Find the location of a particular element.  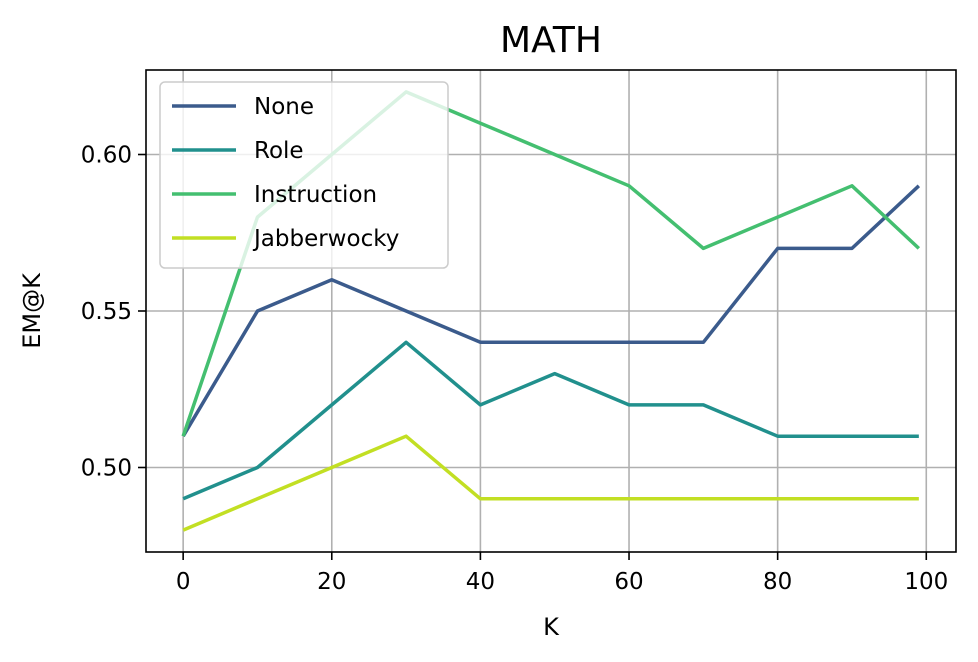

x-tick-label: 0 is located at coordinates (183, 582).